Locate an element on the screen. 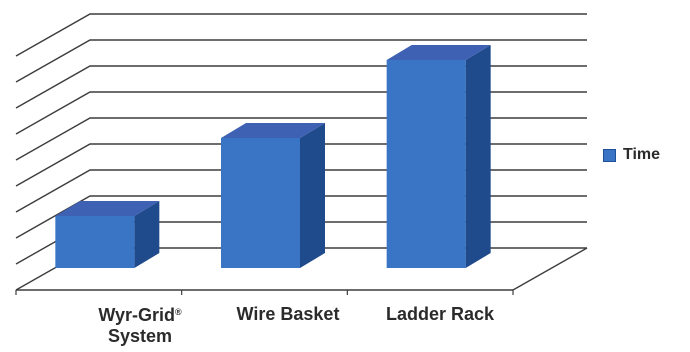 The height and width of the screenshot is (352, 690). x-tick-label-wire-basket: Wire Basket is located at coordinates (288, 314).